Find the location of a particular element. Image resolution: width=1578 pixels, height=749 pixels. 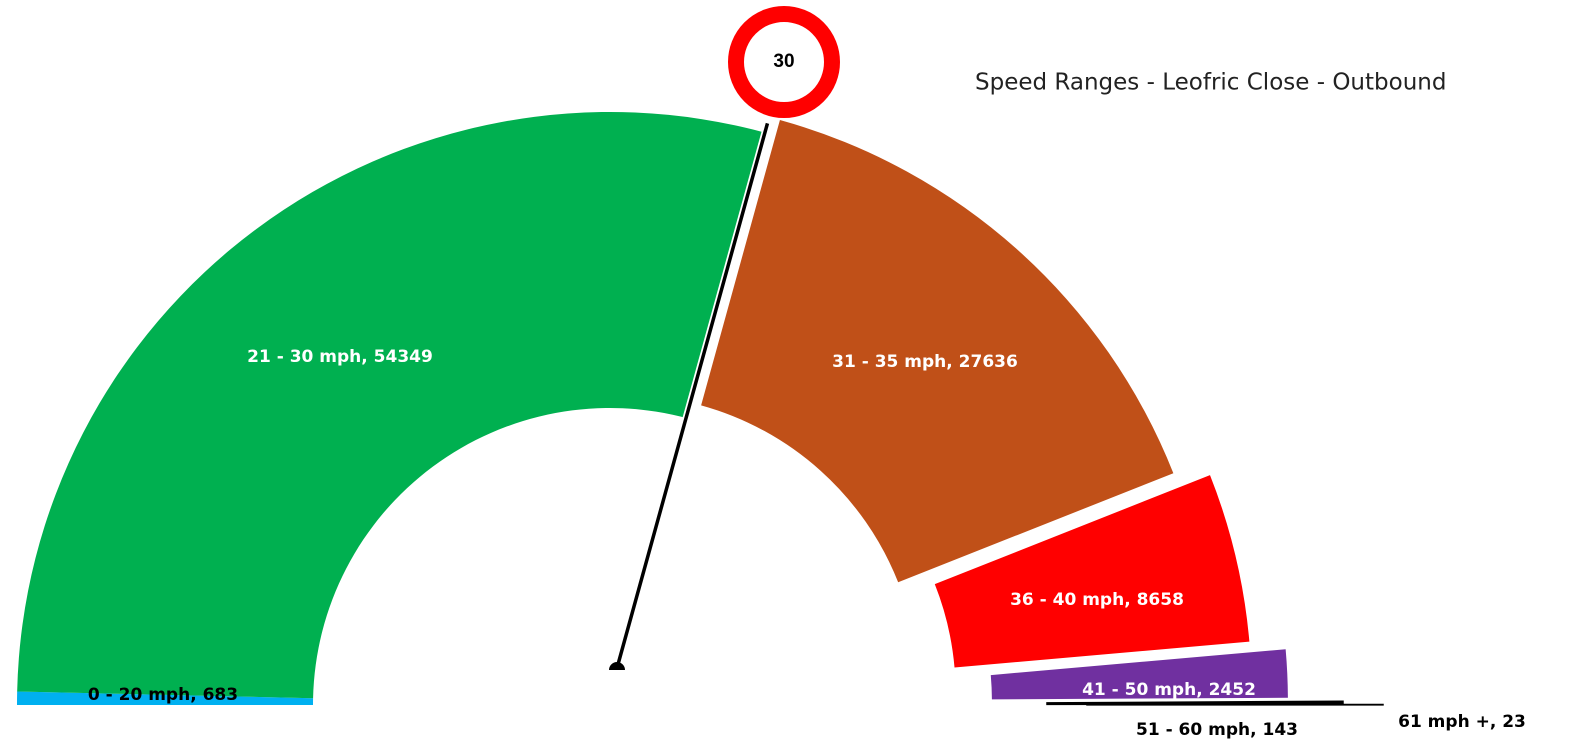

data-label: 36 - 40 mph, 8658 is located at coordinates (1097, 600).